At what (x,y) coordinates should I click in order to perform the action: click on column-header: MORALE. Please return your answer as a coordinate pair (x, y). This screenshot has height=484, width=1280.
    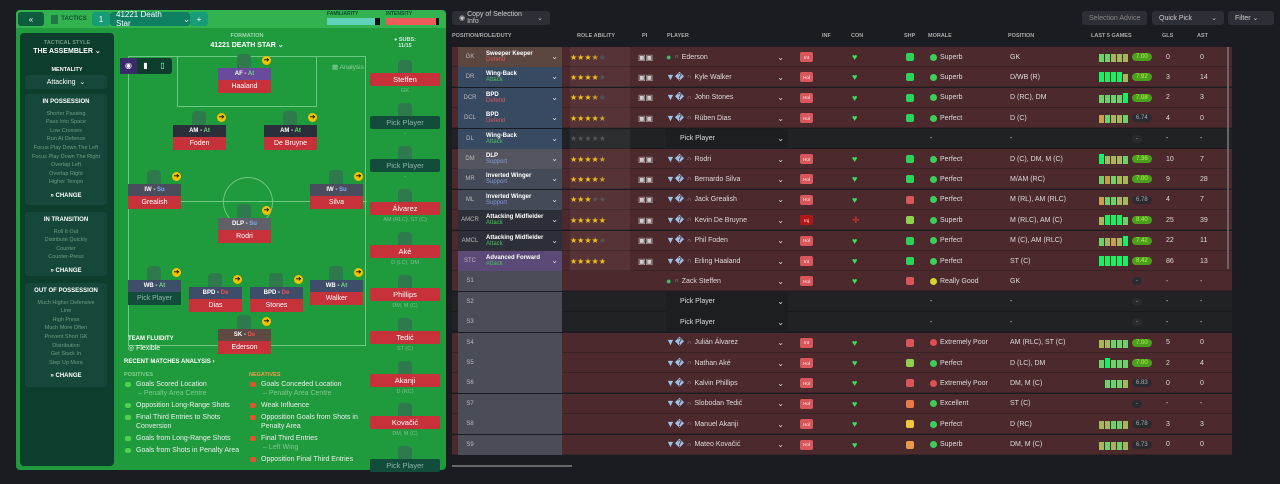
    Looking at the image, I should click on (940, 36).